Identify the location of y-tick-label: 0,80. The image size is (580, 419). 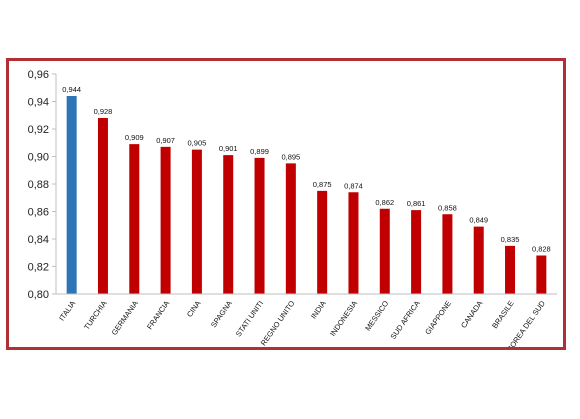
(38, 295).